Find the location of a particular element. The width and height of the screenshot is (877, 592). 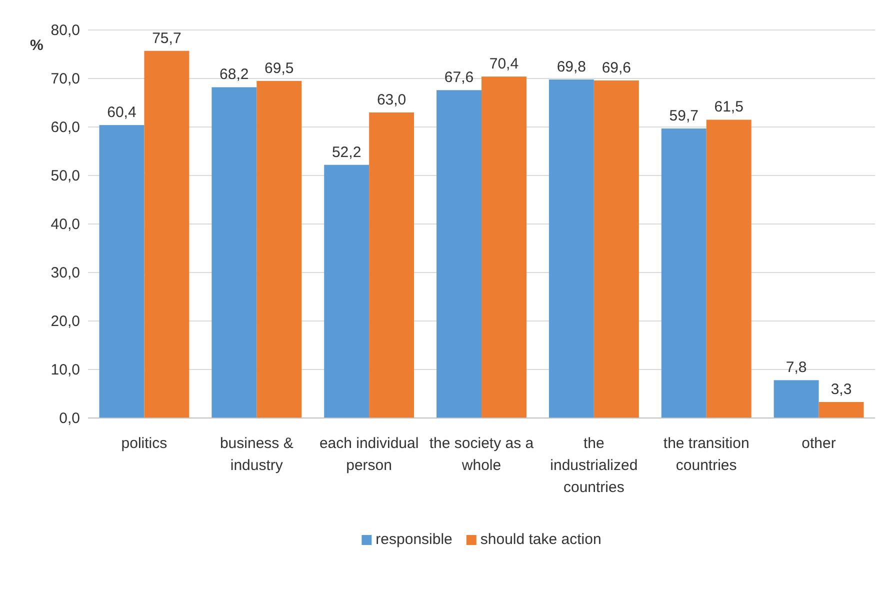

y-tick-label: 60,0 is located at coordinates (65, 127).